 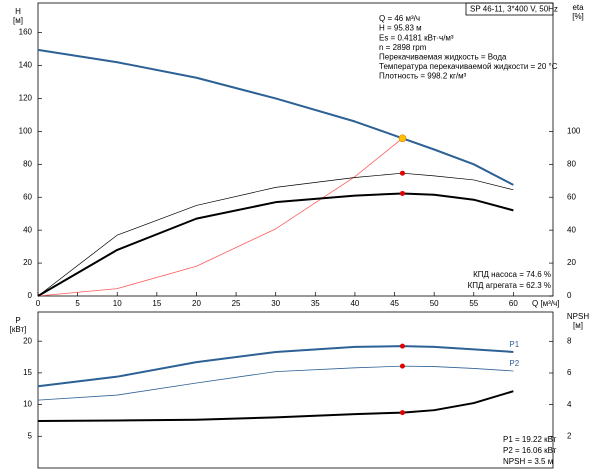 What do you see at coordinates (400, 28) in the screenshot?
I see `annotation: H = 95.83 м` at bounding box center [400, 28].